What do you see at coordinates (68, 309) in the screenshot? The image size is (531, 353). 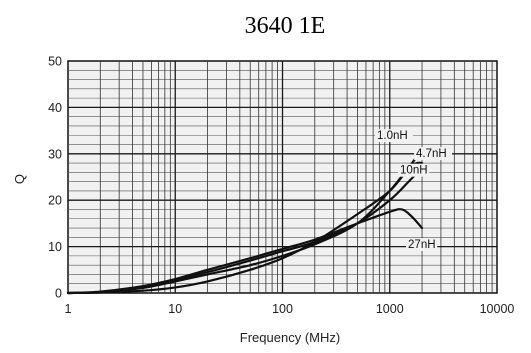 I see `x-tick-label: 1` at bounding box center [68, 309].